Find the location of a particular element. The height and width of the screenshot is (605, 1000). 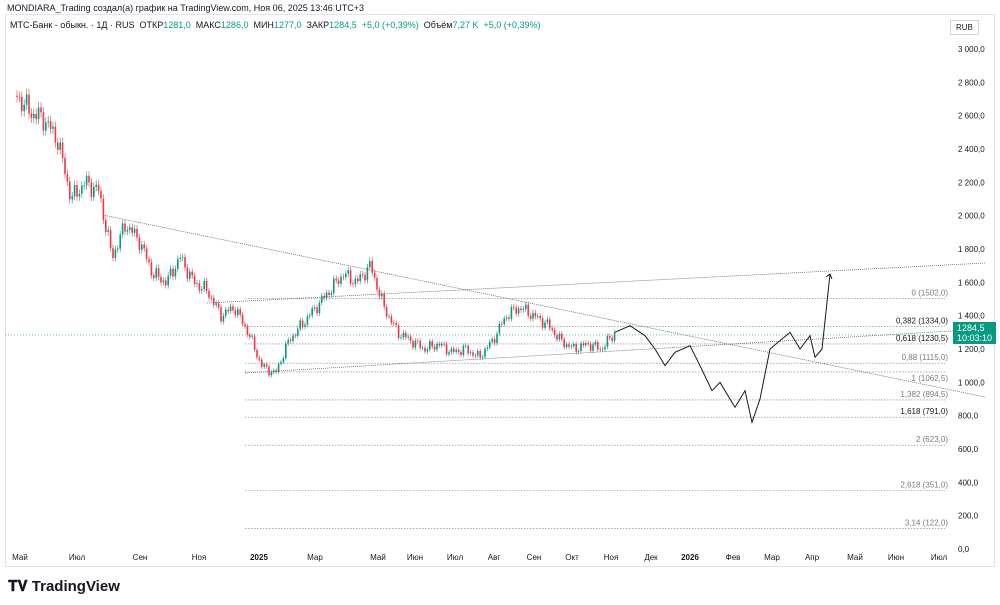

y-tick-label: 0,0 is located at coordinates (964, 549).